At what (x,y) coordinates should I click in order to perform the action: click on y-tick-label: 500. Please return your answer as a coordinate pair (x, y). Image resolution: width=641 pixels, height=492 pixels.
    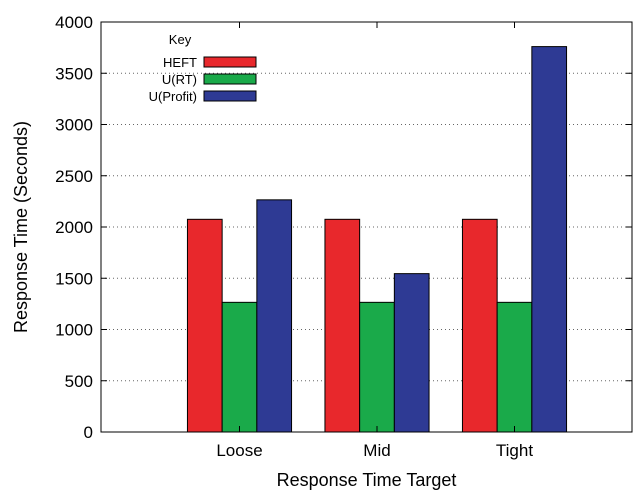
    Looking at the image, I should click on (79, 381).